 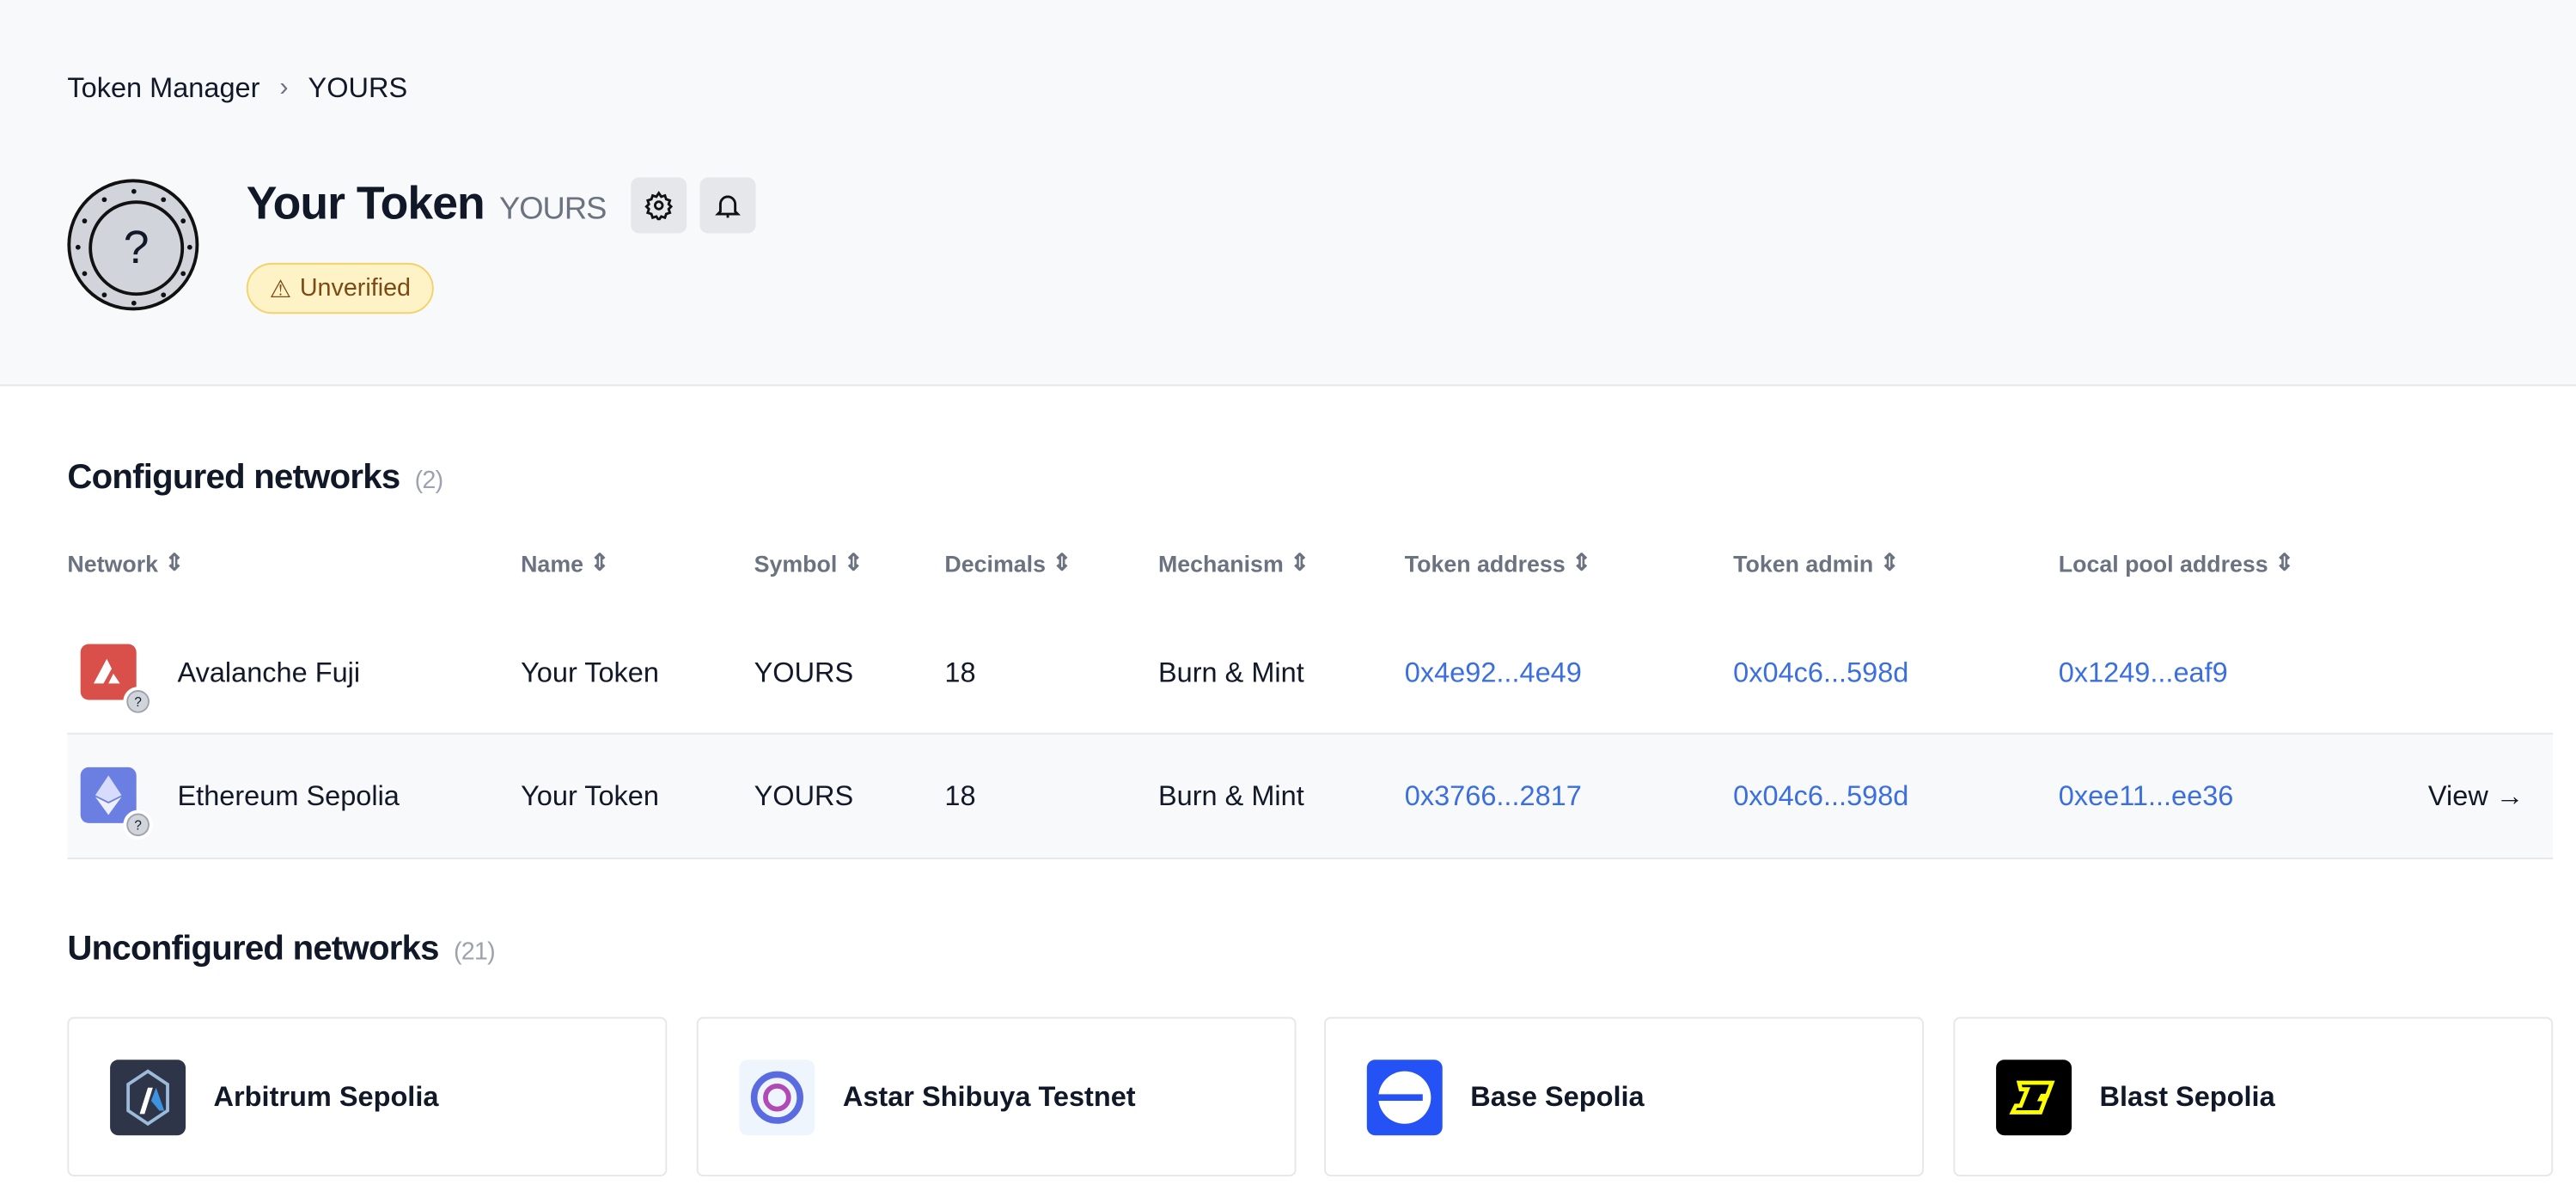 What do you see at coordinates (233, 477) in the screenshot?
I see `section-title: Configured networks` at bounding box center [233, 477].